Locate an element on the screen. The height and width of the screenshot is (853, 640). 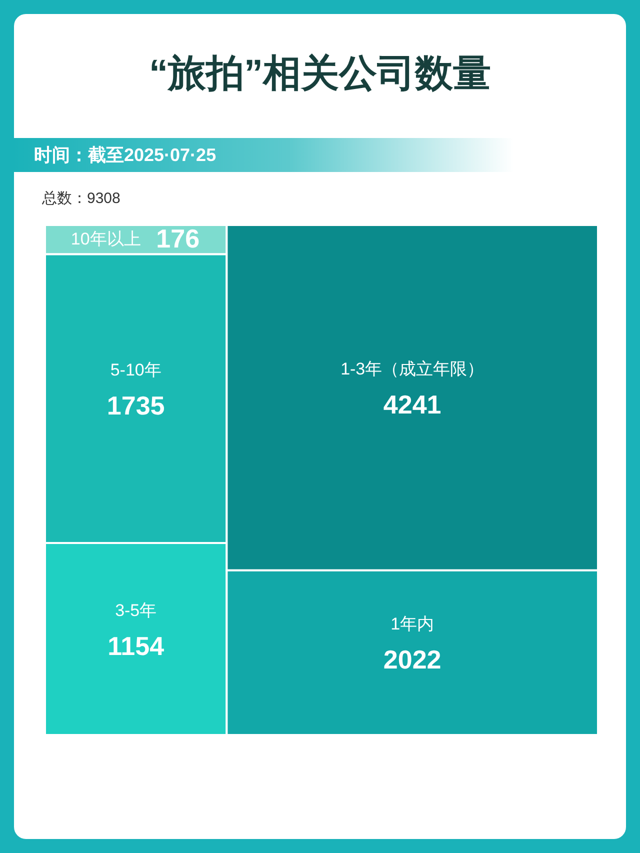
text: 时间：截至2025·07·25 is located at coordinates (125, 155).